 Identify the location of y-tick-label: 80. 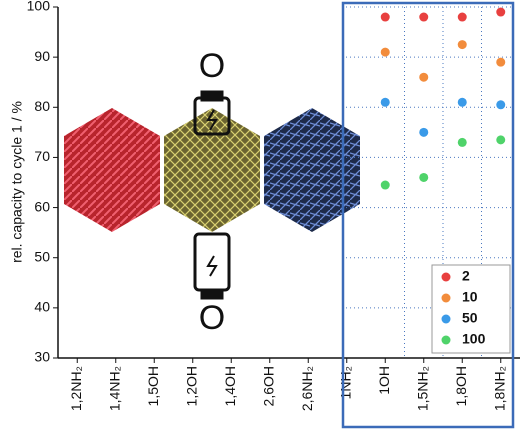
(42, 106).